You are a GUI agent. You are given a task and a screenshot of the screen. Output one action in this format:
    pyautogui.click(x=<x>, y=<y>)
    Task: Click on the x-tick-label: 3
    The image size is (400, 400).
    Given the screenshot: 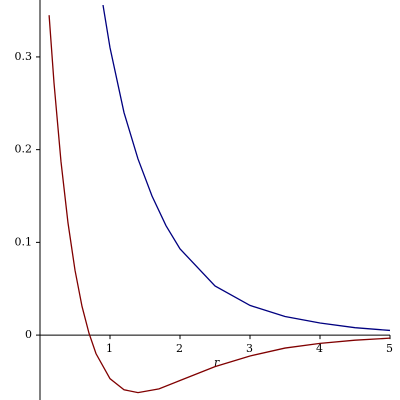 What is the action you would take?
    pyautogui.click(x=249, y=348)
    